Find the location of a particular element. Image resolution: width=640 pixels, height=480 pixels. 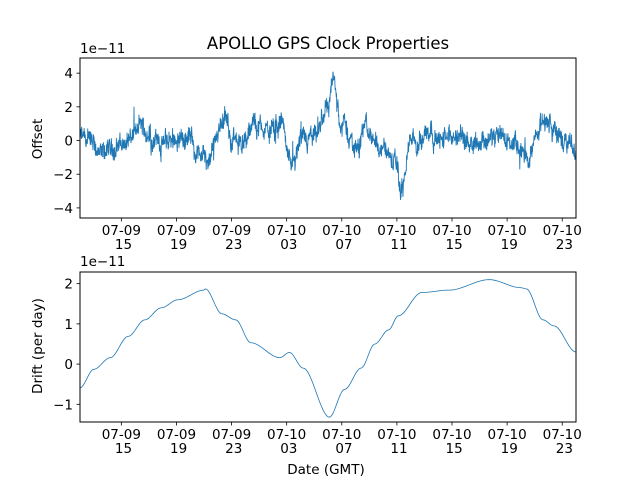

chart-title: APOLLO GPS Clock Properties is located at coordinates (328, 43).